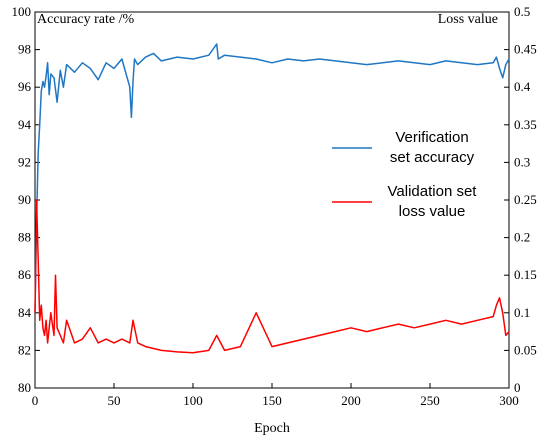 The width and height of the screenshot is (550, 440). I want to click on left-tick-label: 88, so click(24, 237).